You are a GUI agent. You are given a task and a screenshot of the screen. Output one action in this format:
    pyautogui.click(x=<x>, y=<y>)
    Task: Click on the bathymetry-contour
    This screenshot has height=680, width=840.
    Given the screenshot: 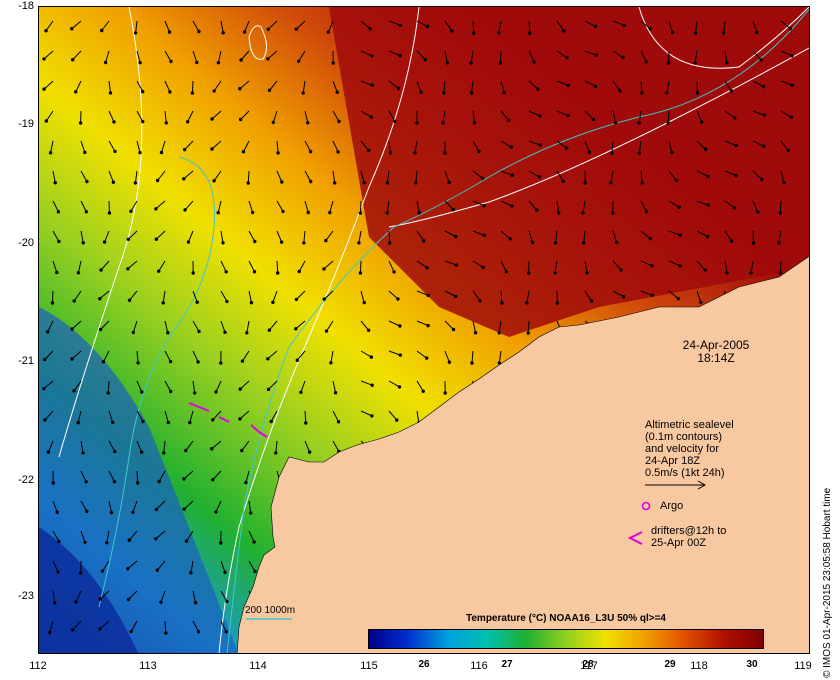 What is the action you would take?
    pyautogui.click(x=157, y=382)
    